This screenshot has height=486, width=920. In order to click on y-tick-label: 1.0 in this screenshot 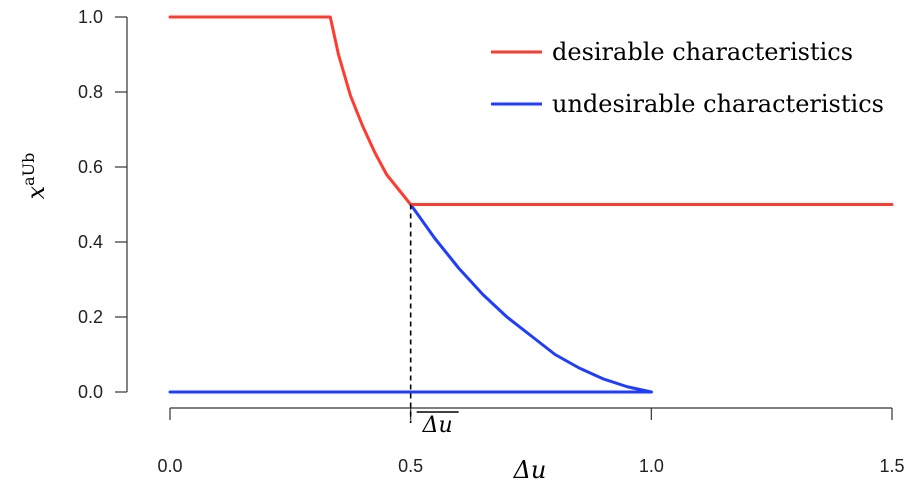, I will do `click(90, 17)`.